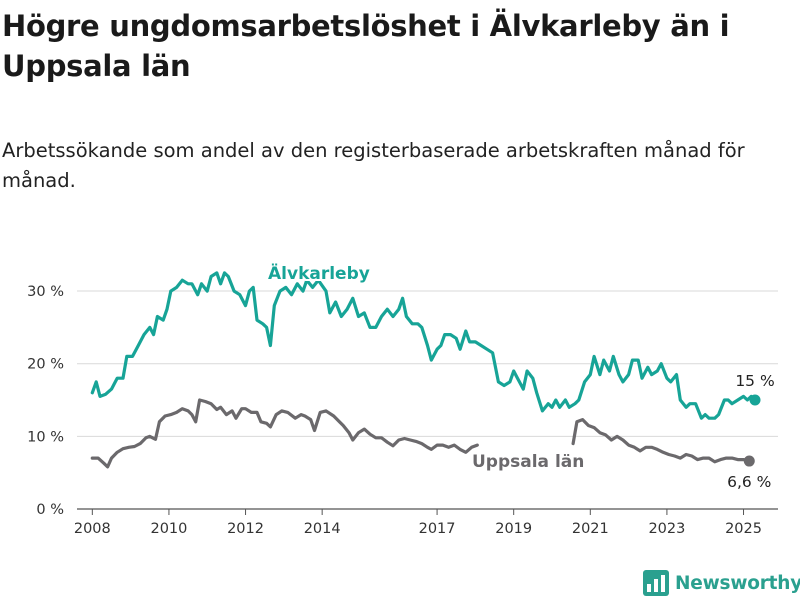  I want to click on newsworthy-brand: Newsworthy, so click(721, 583).